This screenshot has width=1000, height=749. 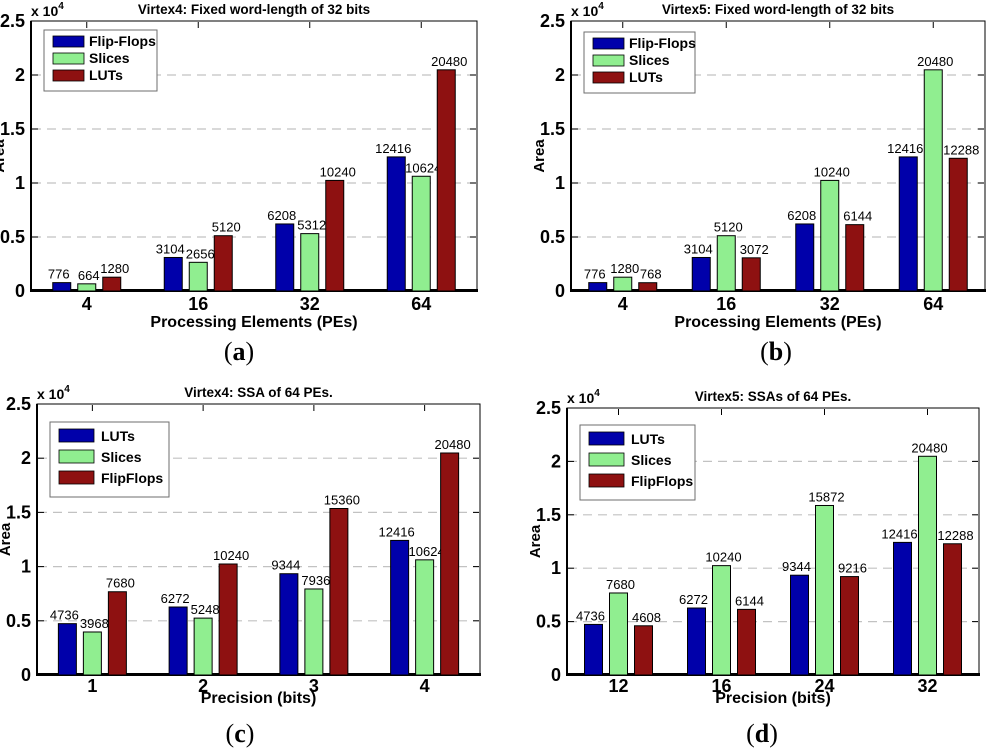 What do you see at coordinates (200, 253) in the screenshot?
I see `bar-value-label: 2656` at bounding box center [200, 253].